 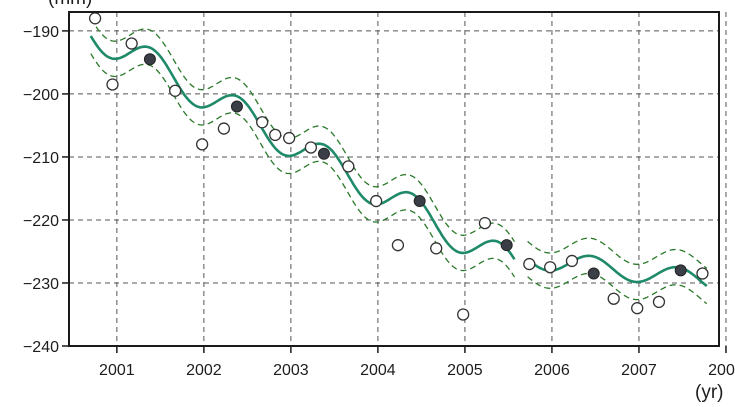 What do you see at coordinates (41, 347) in the screenshot?
I see `y-tick-label: −240` at bounding box center [41, 347].